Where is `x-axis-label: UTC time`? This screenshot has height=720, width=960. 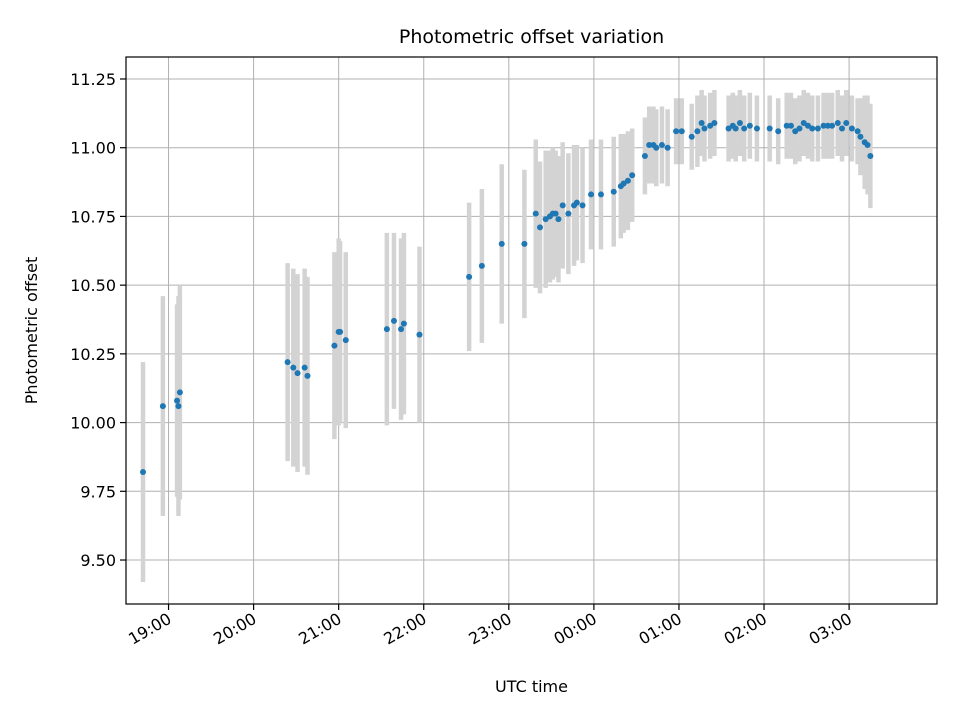 x-axis-label: UTC time is located at coordinates (531, 686).